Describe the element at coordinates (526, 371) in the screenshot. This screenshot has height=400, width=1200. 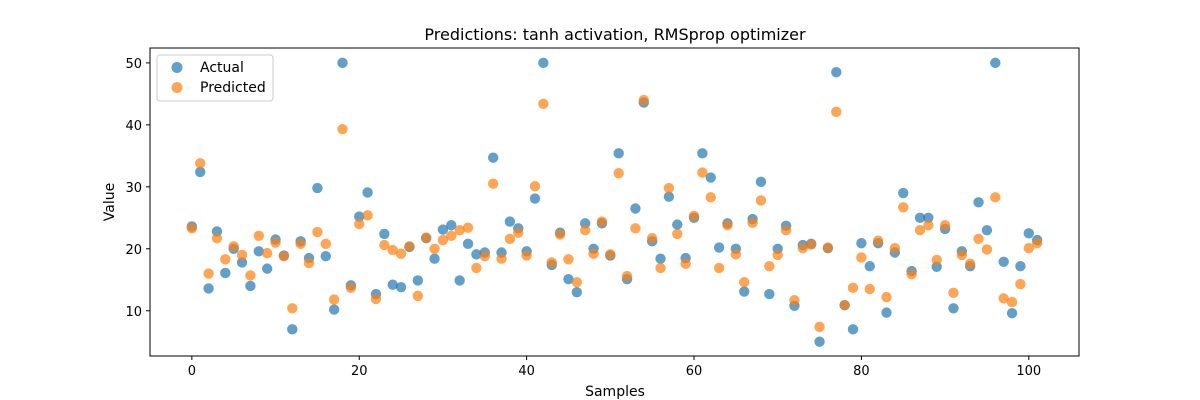
I see `x-tick-label: 40` at that location.